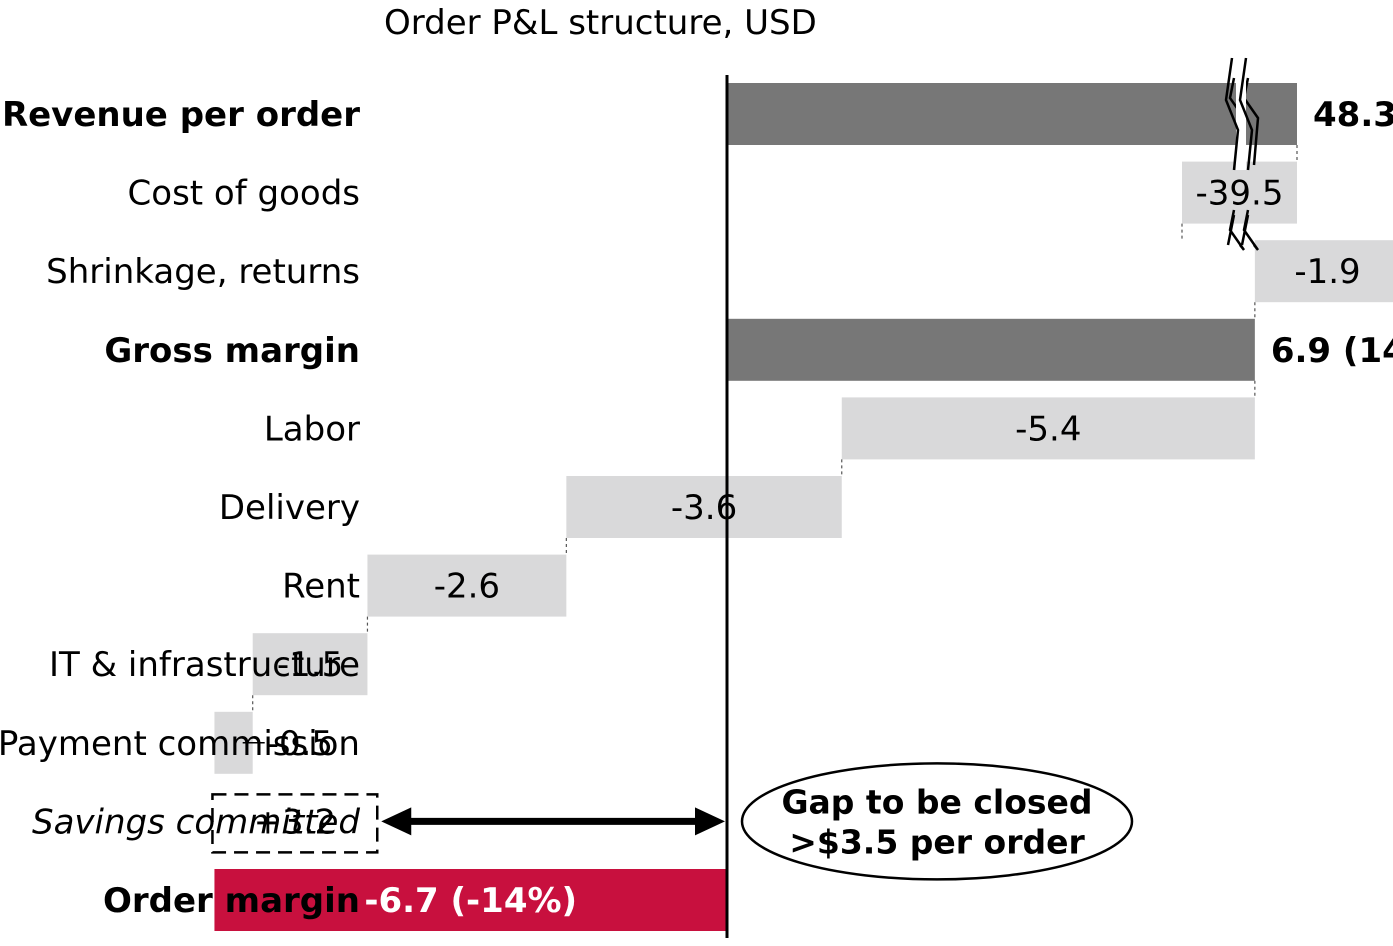 Image resolution: width=1393 pixels, height=946 pixels. What do you see at coordinates (1327, 272) in the screenshot?
I see `value-label-shrinkage-returns: -1.9` at bounding box center [1327, 272].